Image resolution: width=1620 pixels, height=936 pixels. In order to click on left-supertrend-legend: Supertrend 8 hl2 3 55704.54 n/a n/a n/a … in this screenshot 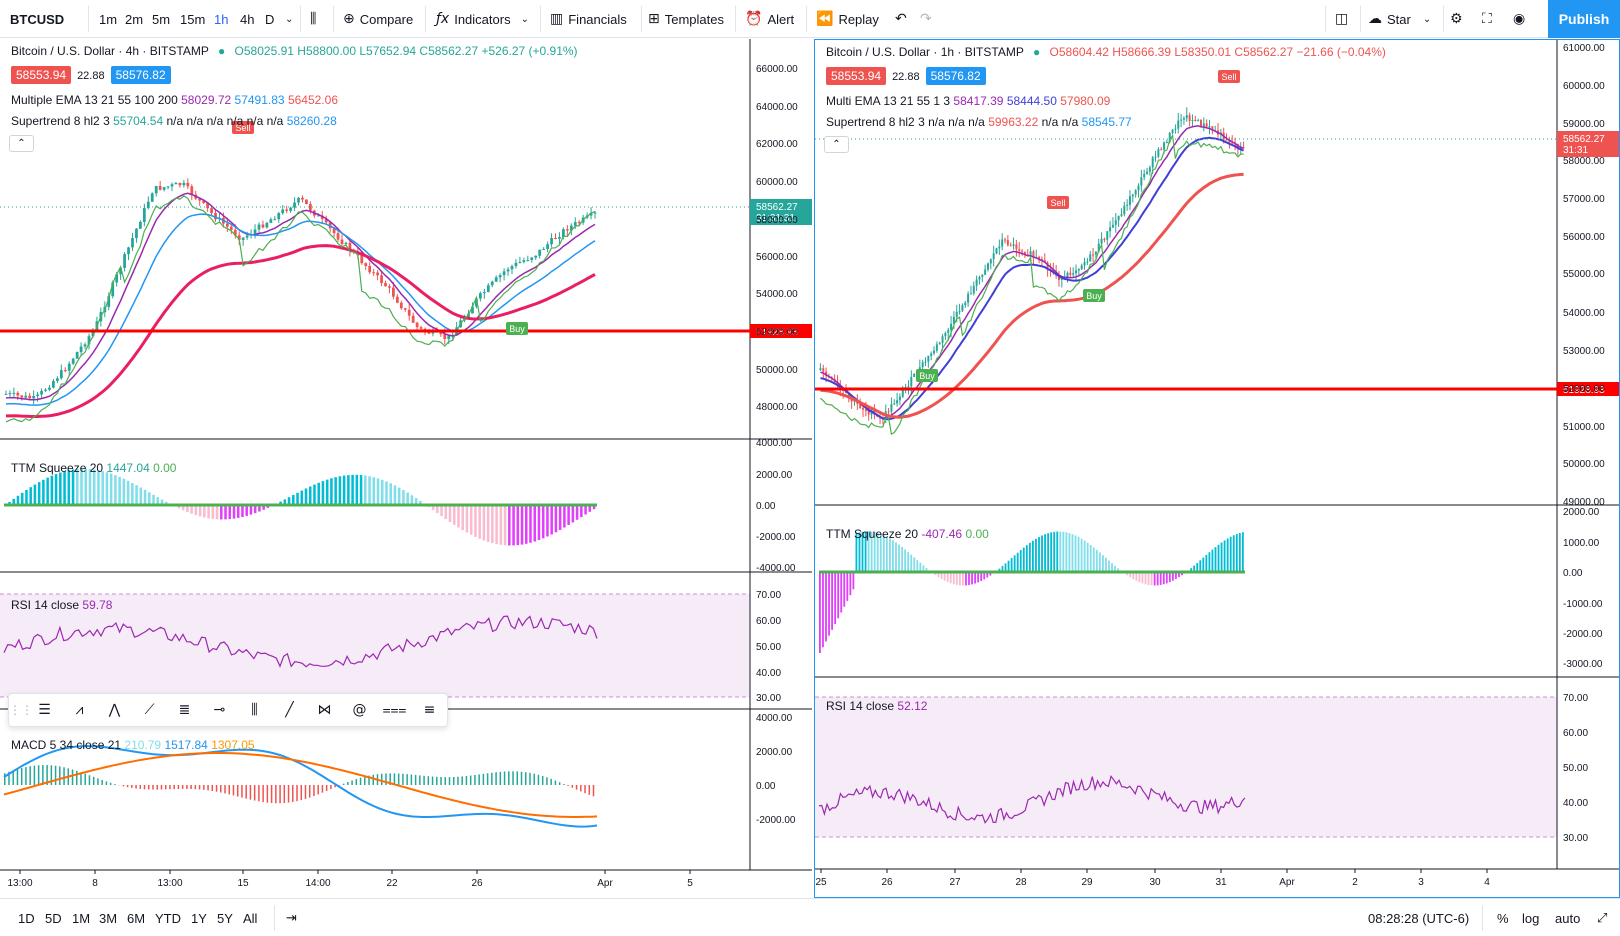, I will do `click(174, 121)`.